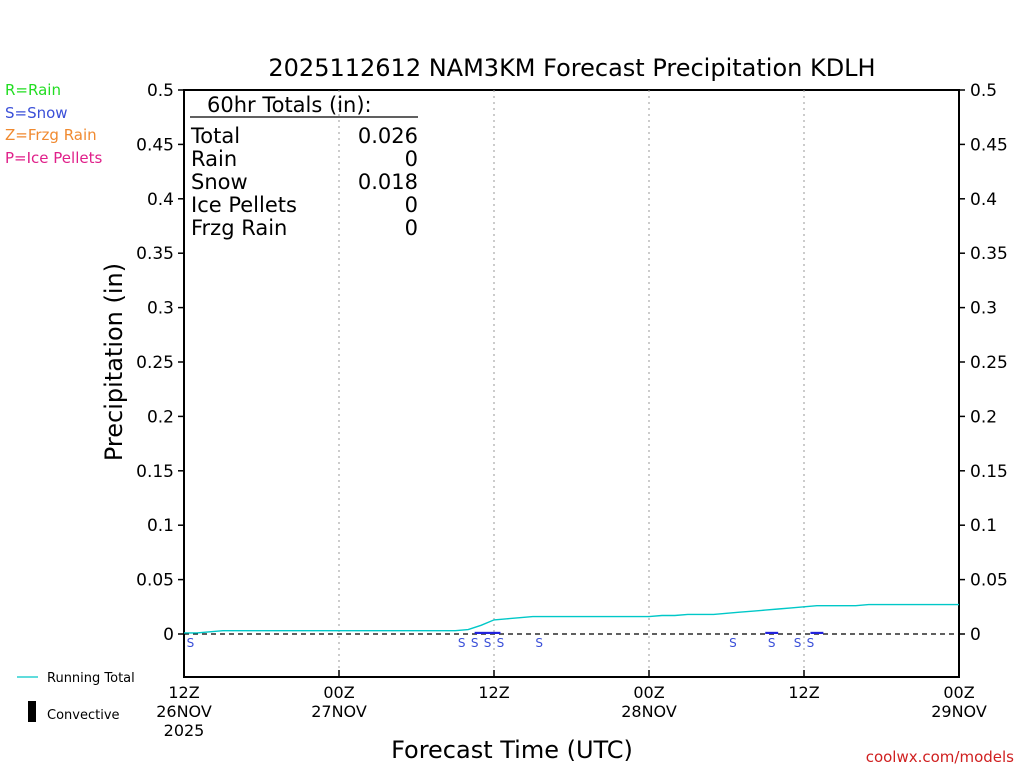 This screenshot has width=1024, height=768. I want to click on convective-legend-label: Convective, so click(83, 715).